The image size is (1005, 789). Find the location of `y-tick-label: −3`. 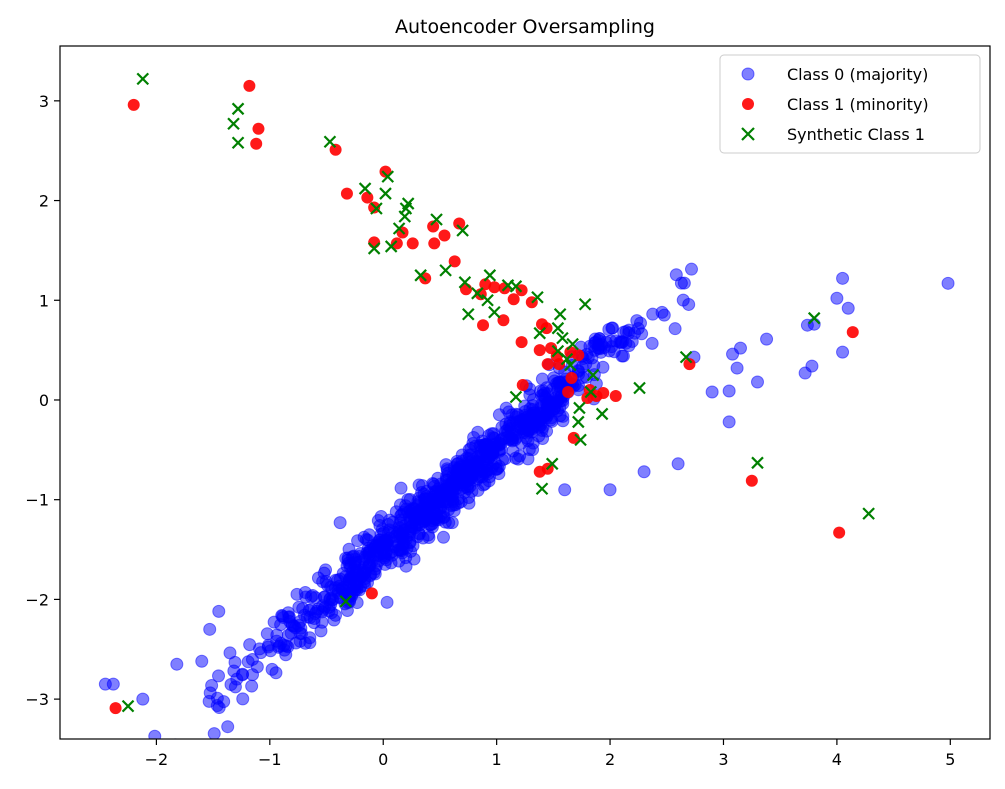

y-tick-label: −3 is located at coordinates (37, 699).